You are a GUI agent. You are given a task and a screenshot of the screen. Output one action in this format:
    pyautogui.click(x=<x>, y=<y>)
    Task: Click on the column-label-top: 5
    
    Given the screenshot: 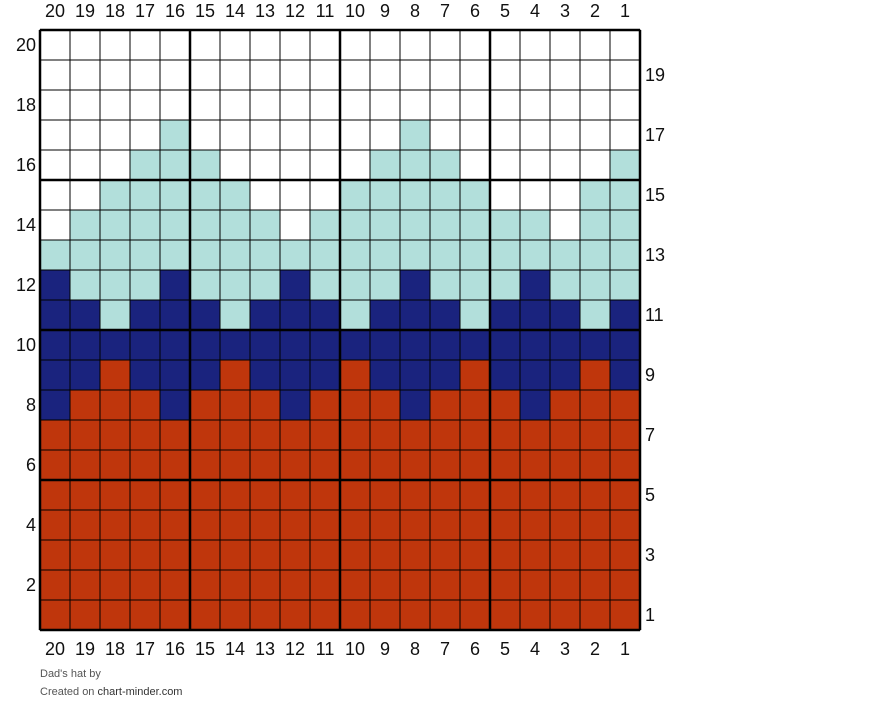 What is the action you would take?
    pyautogui.click(x=505, y=11)
    